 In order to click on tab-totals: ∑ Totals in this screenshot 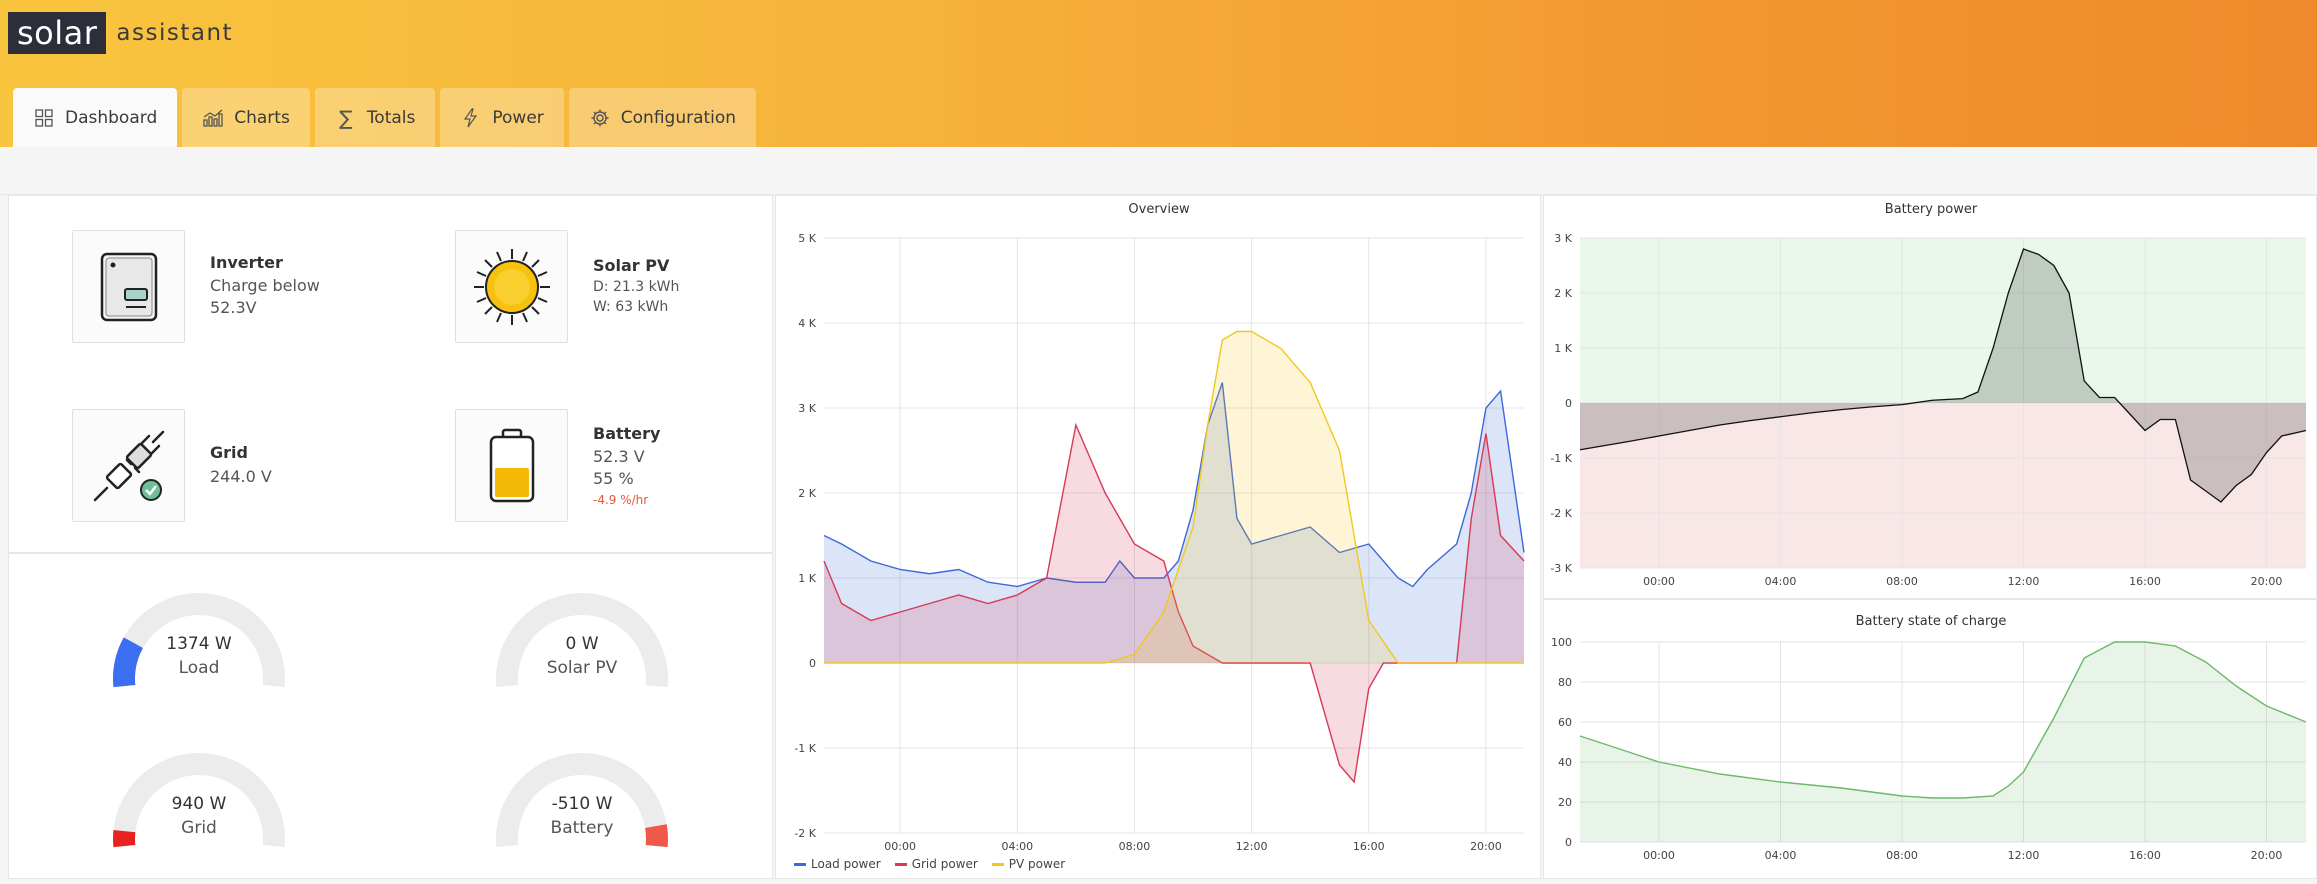, I will do `click(375, 117)`.